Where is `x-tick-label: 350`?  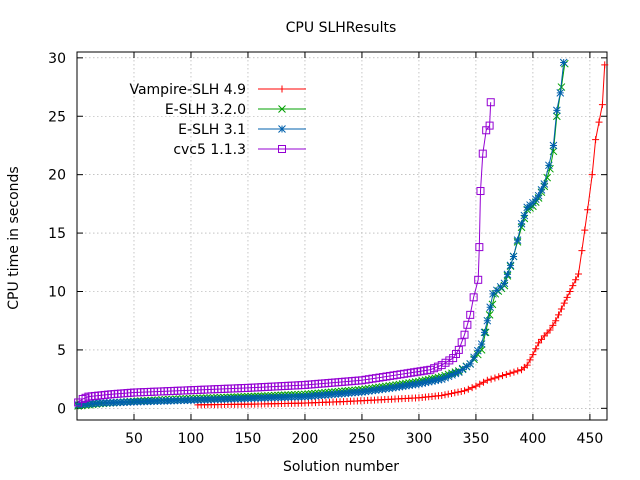 x-tick-label: 350 is located at coordinates (476, 439).